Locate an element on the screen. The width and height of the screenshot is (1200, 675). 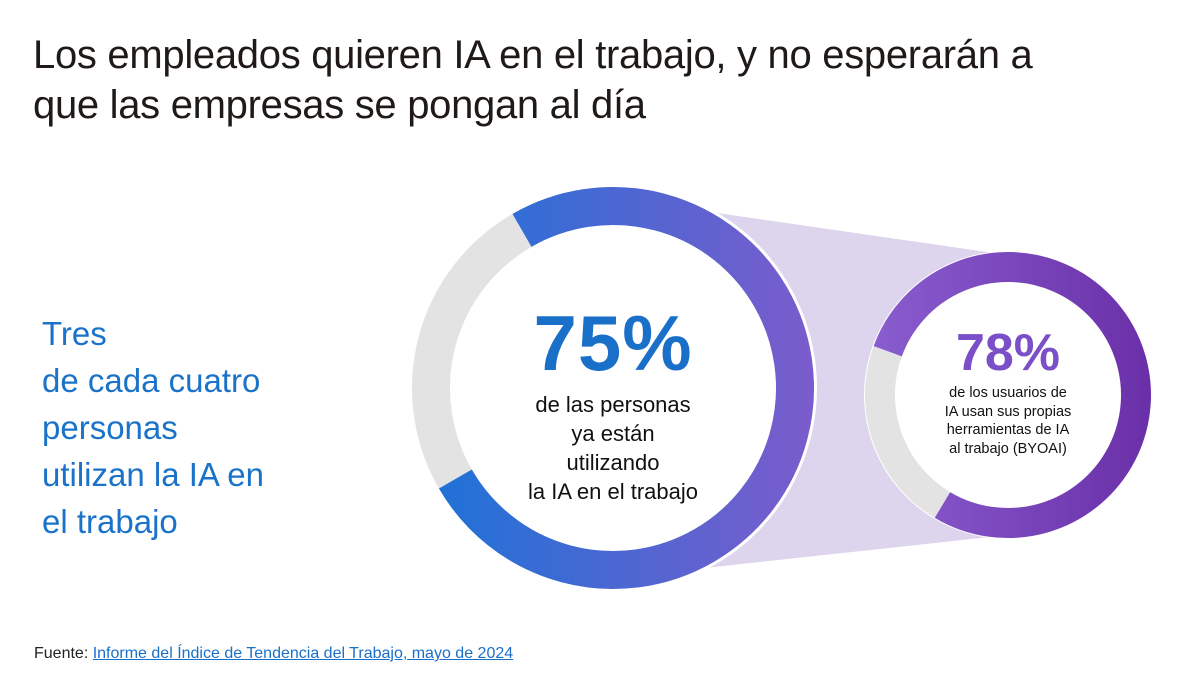
big-description-line-3: utilizando is located at coordinates (613, 462).